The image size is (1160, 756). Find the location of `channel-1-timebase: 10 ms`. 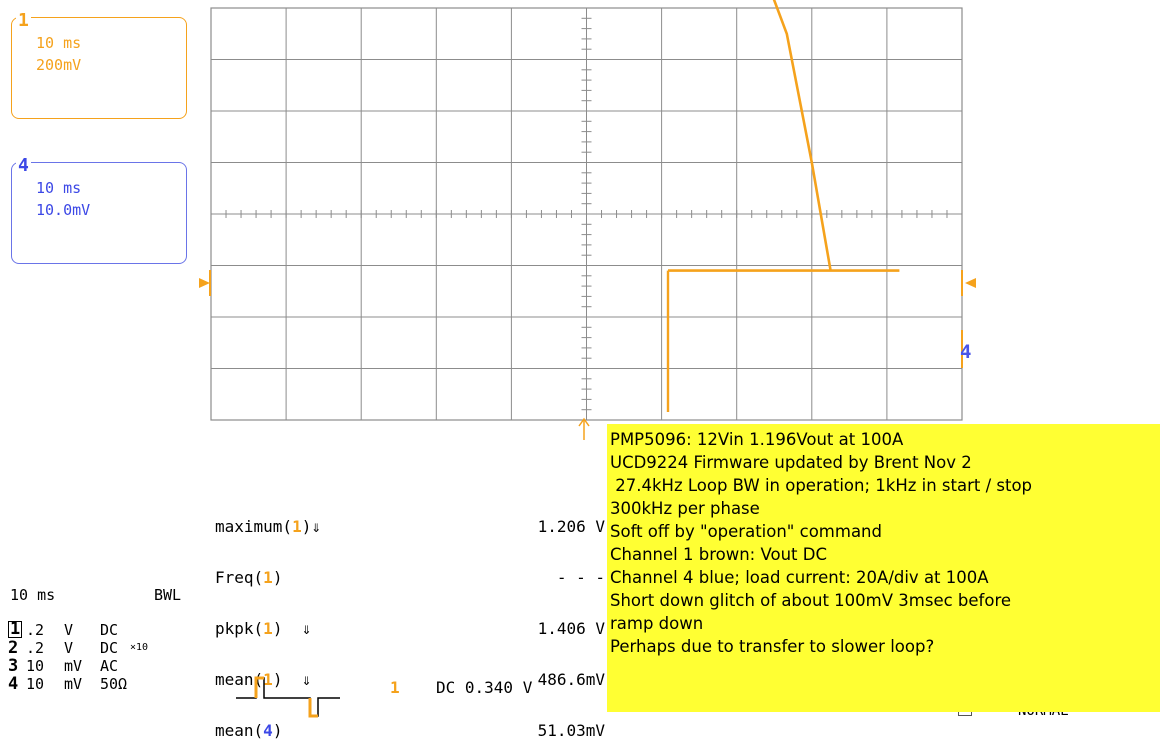

channel-1-timebase: 10 ms is located at coordinates (59, 43).